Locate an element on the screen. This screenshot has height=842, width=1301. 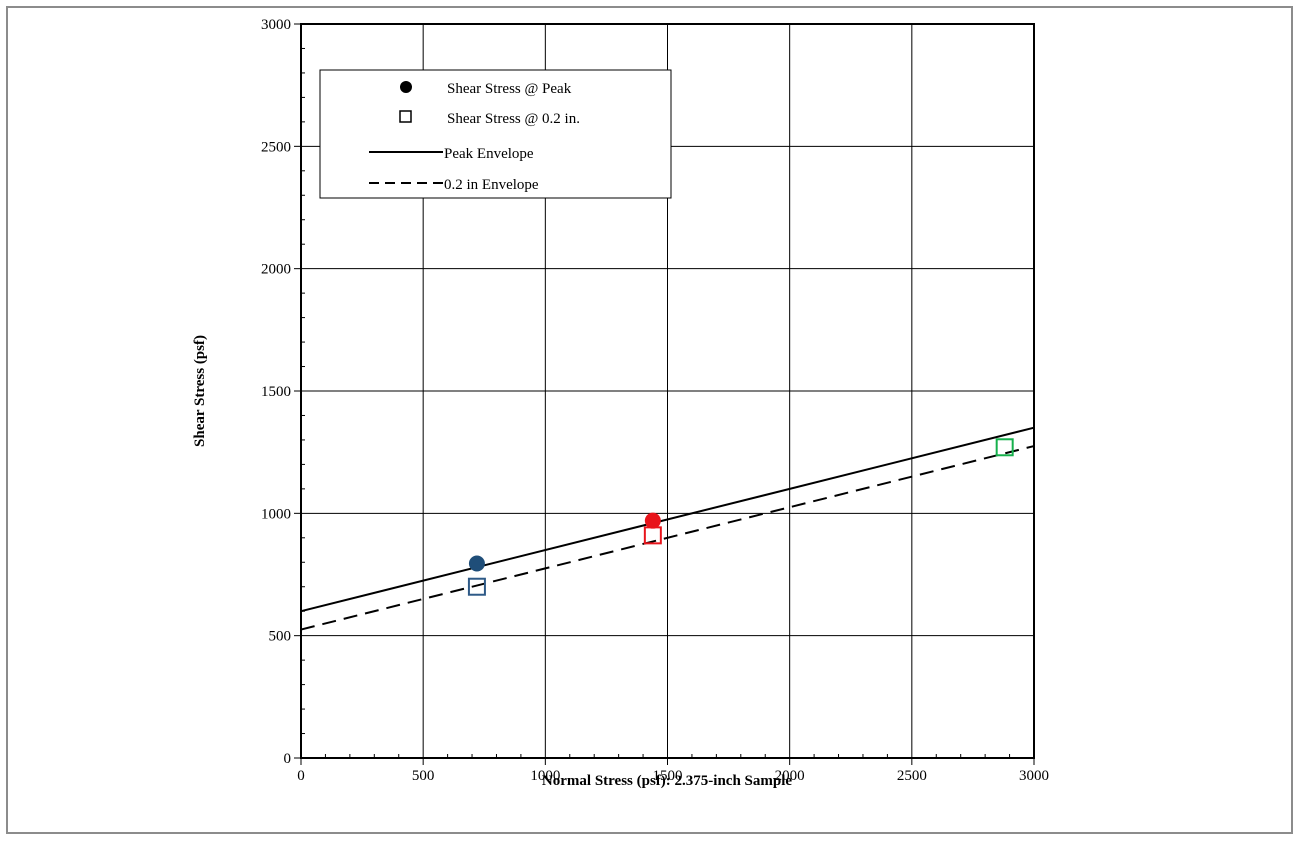
legend-box is located at coordinates (495, 134).